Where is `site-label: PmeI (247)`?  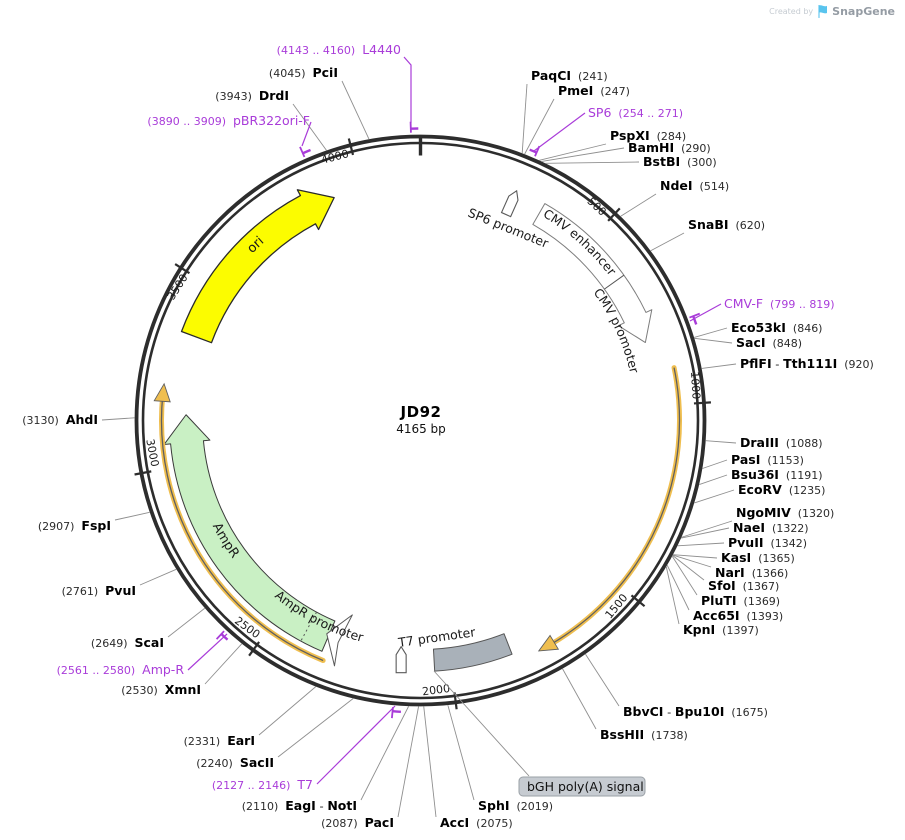
site-label: PmeI (247) is located at coordinates (594, 90).